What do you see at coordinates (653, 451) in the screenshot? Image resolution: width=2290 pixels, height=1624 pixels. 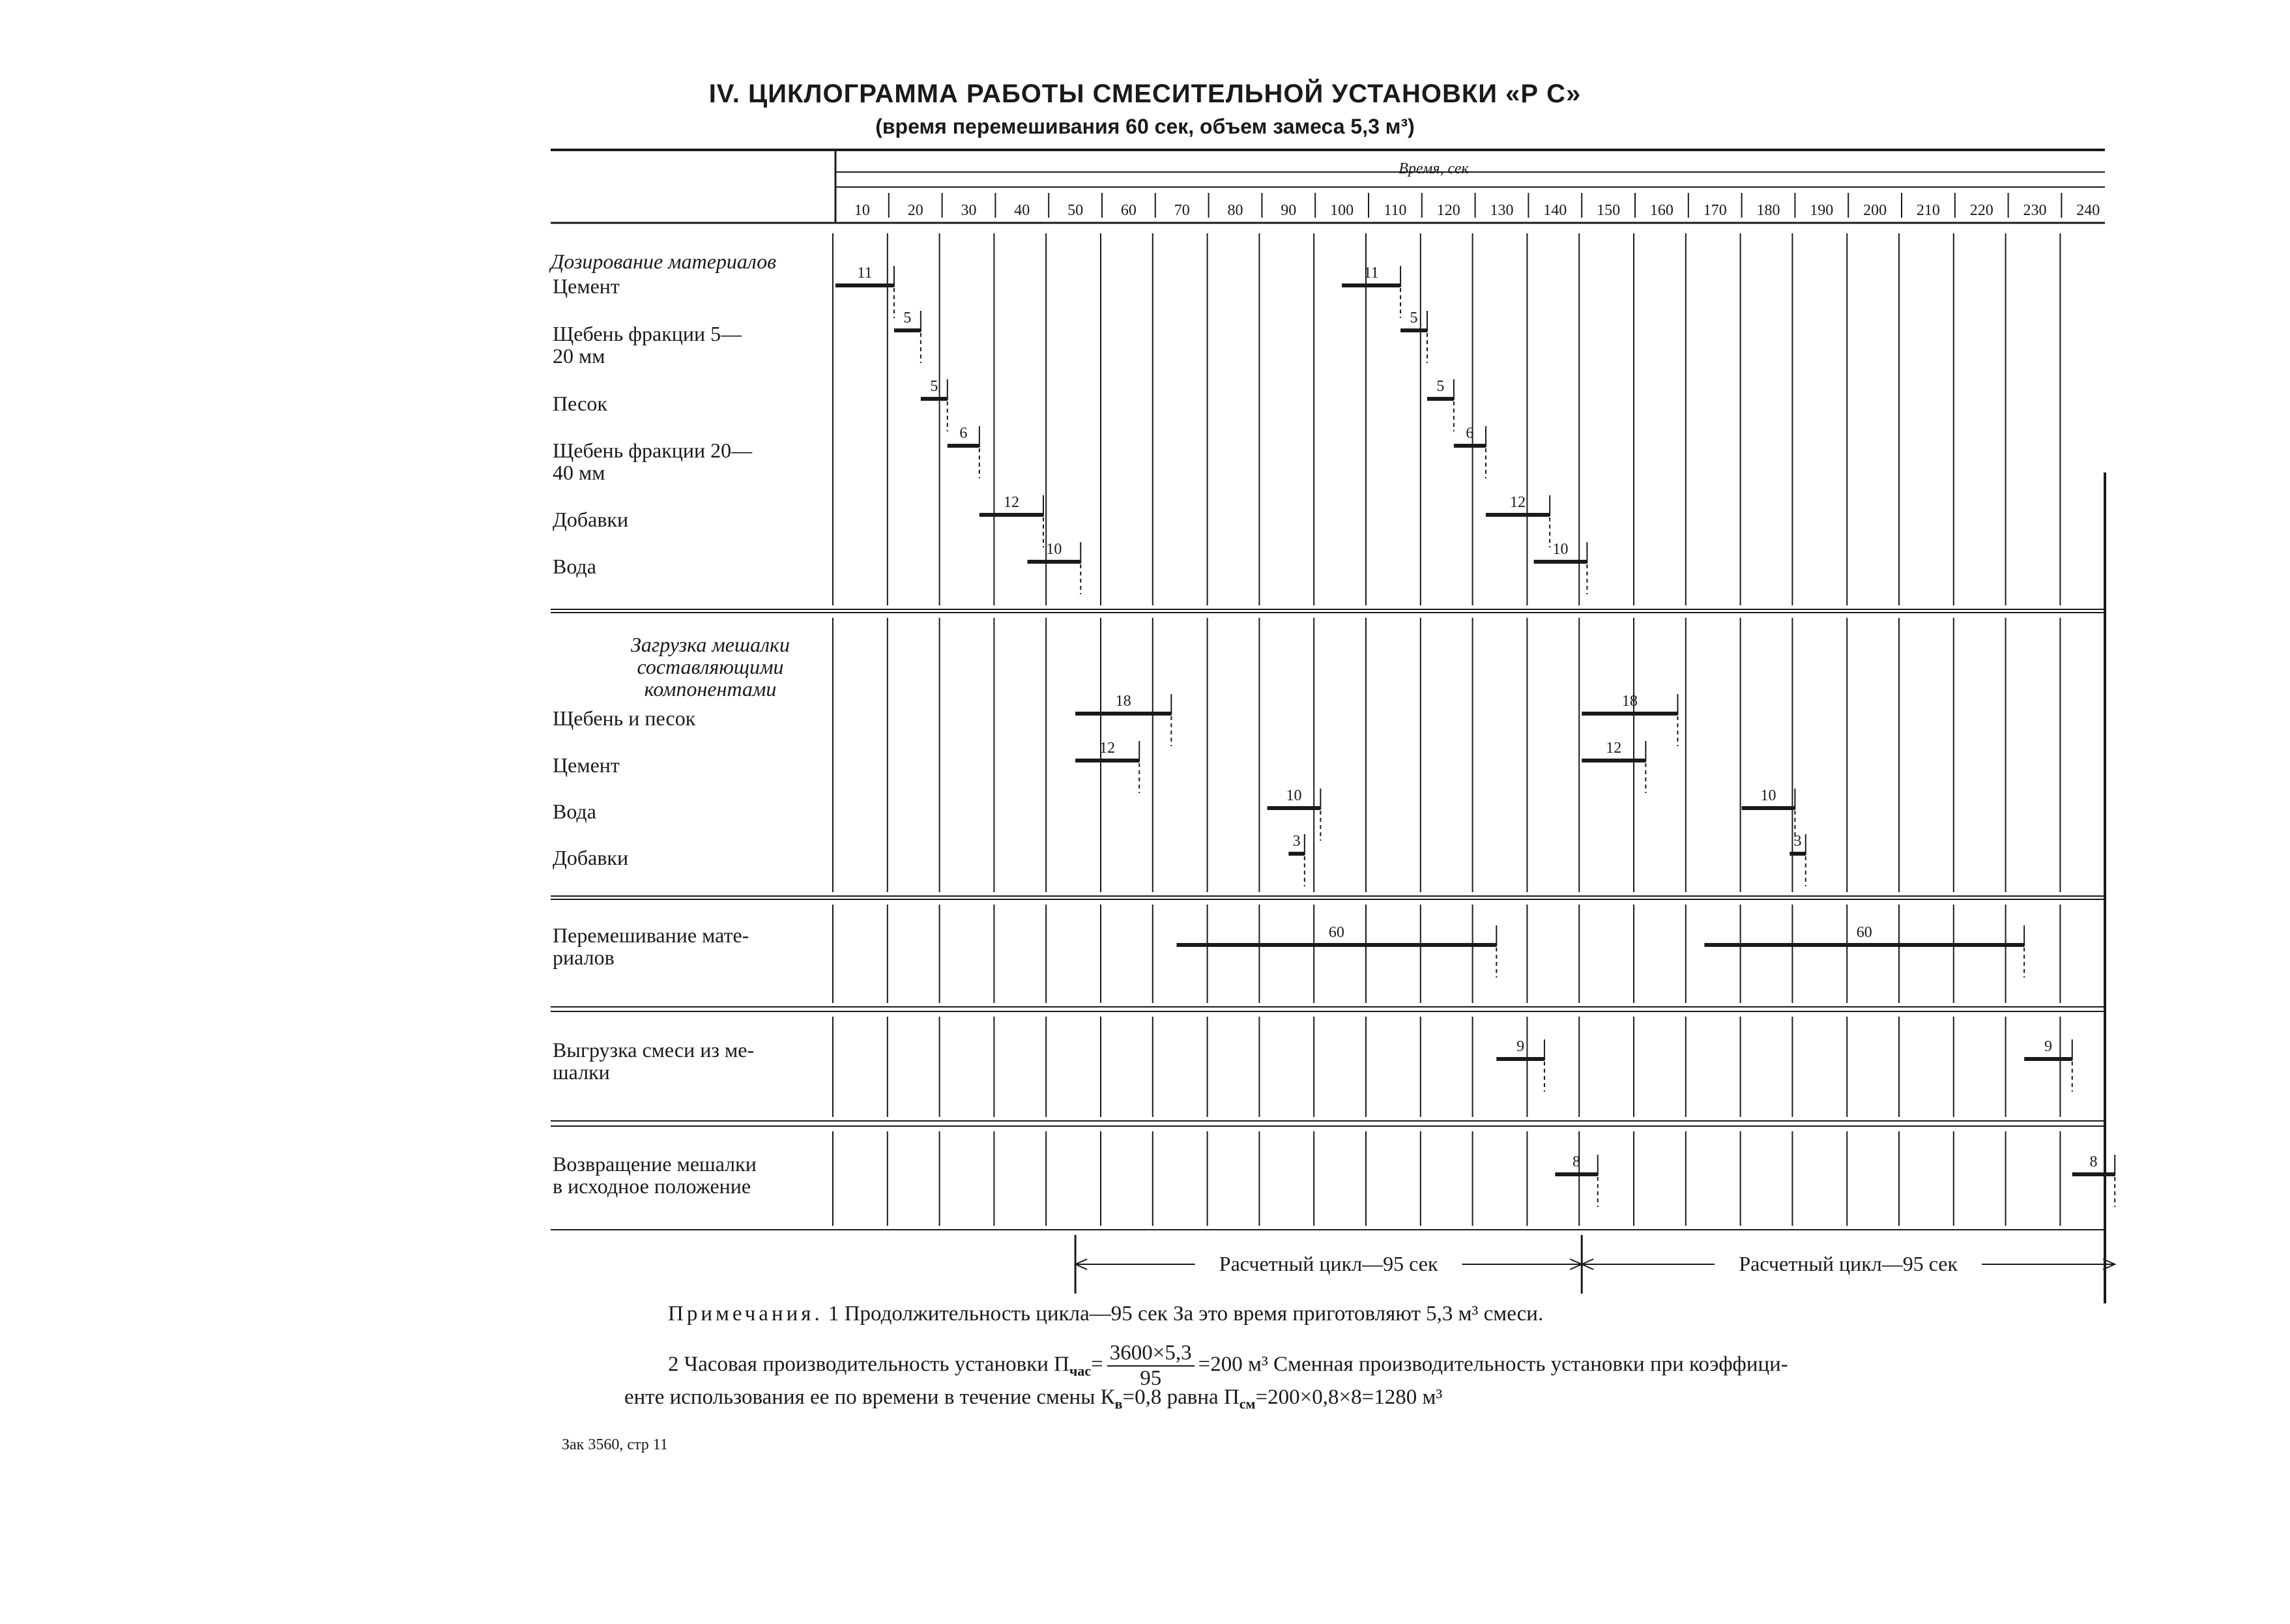 I see `row-label: Щебень фракции 20—` at bounding box center [653, 451].